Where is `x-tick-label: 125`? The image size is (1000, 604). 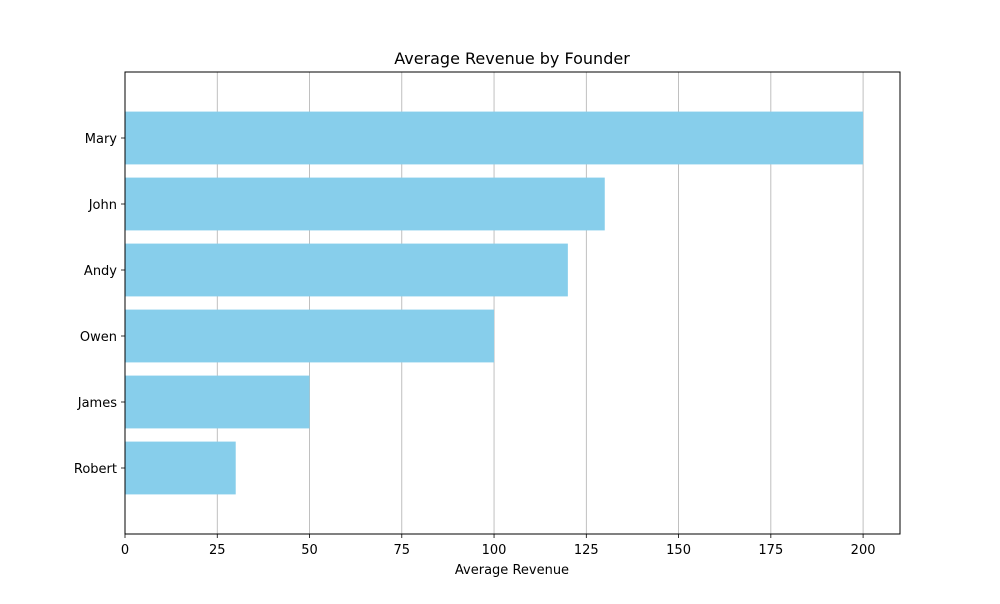
x-tick-label: 125 is located at coordinates (586, 550).